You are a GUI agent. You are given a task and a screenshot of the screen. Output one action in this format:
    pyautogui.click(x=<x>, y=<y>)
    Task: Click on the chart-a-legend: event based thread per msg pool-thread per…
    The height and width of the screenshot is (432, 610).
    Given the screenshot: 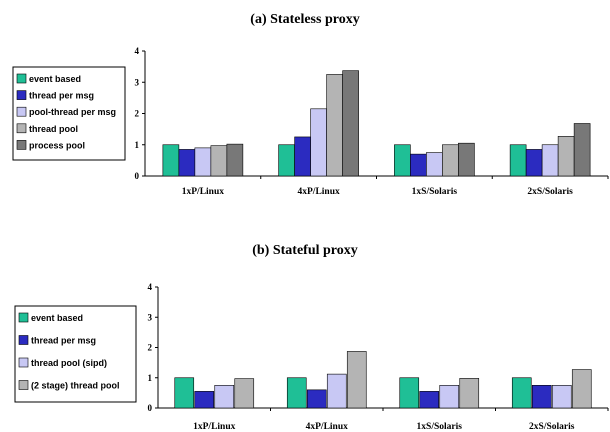 What is the action you would take?
    pyautogui.click(x=69, y=113)
    